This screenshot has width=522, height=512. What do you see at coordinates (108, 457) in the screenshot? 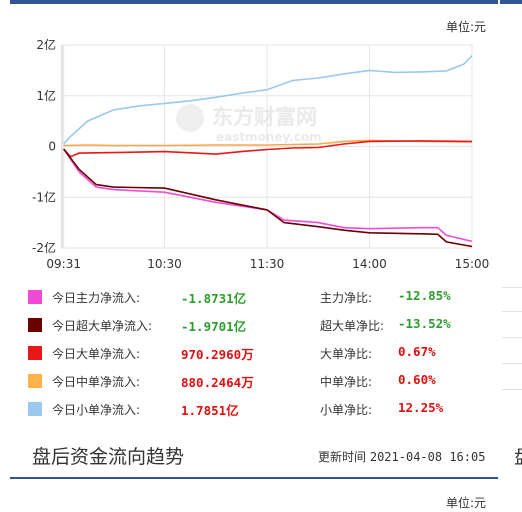
I see `section-title: 盘后资金流向趋势` at bounding box center [108, 457].